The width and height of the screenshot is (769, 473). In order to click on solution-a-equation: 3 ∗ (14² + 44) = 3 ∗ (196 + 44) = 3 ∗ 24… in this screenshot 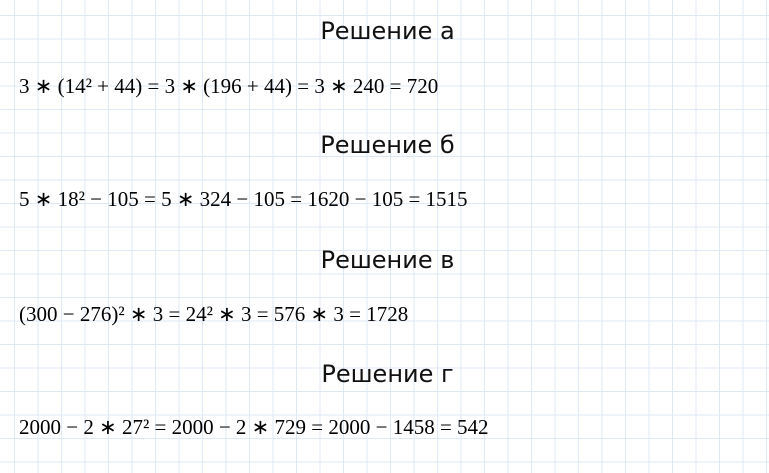, I will do `click(229, 86)`.